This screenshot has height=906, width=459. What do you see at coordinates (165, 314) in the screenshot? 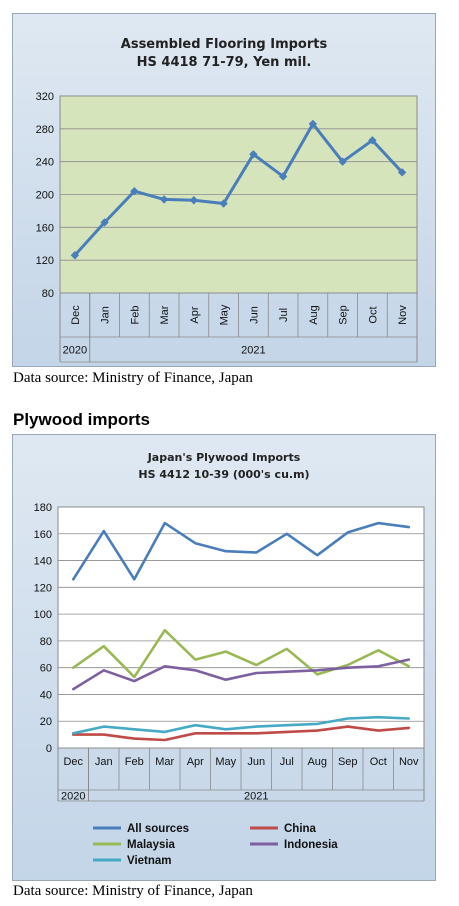
I see `flooring-x-tick-label: Mar` at bounding box center [165, 314].